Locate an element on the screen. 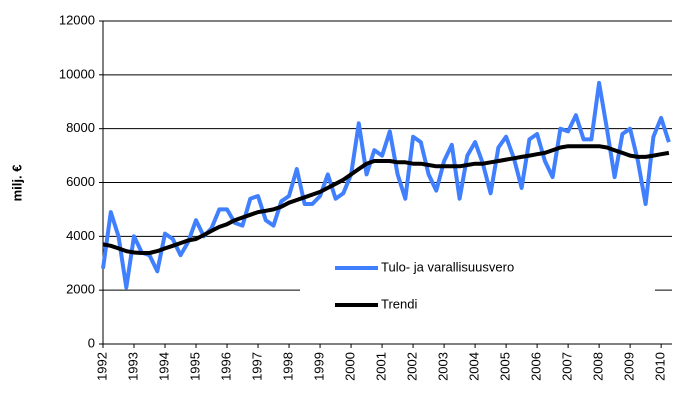 Image resolution: width=673 pixels, height=401 pixels. legend-box is located at coordinates (477, 287).